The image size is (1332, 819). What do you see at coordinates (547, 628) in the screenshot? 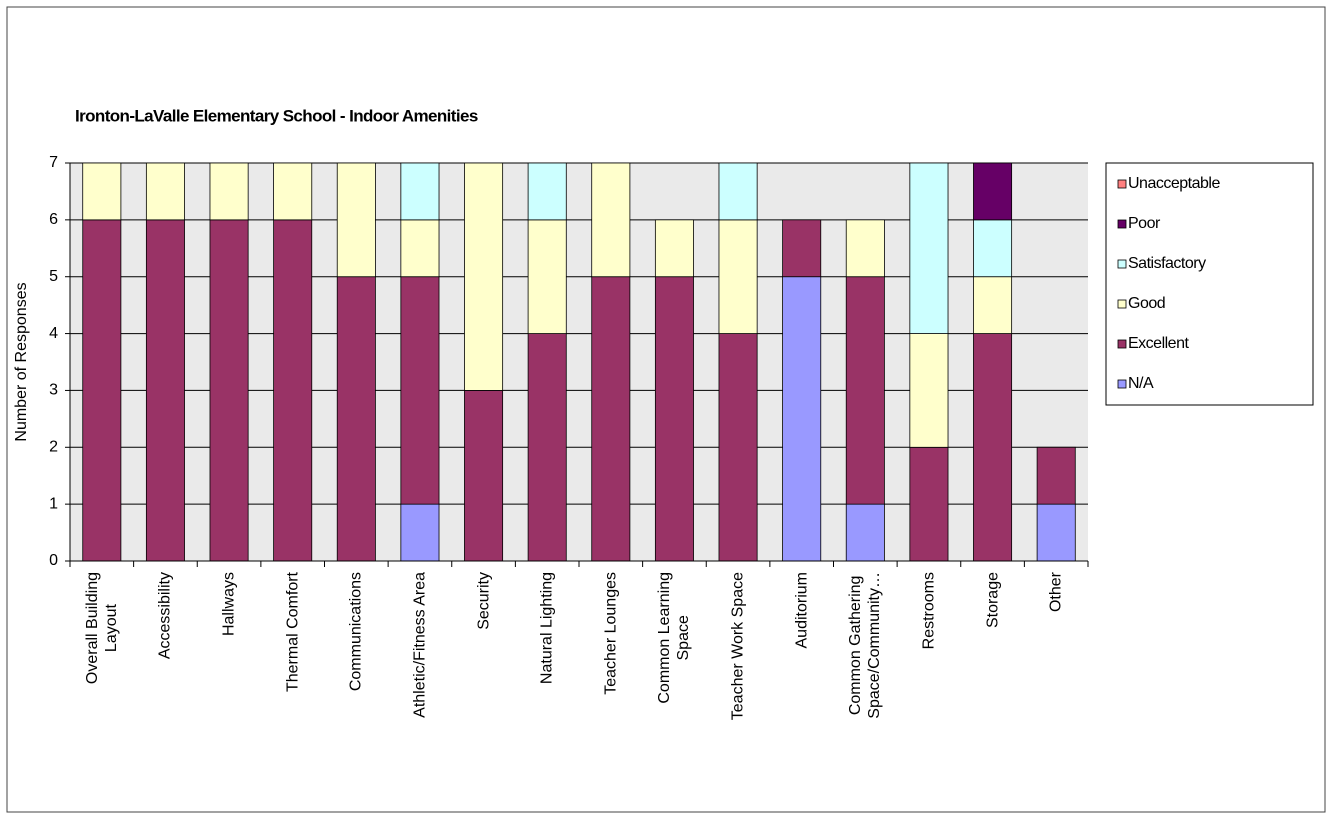
I see `x-tick-label: Natural Lighting` at bounding box center [547, 628].